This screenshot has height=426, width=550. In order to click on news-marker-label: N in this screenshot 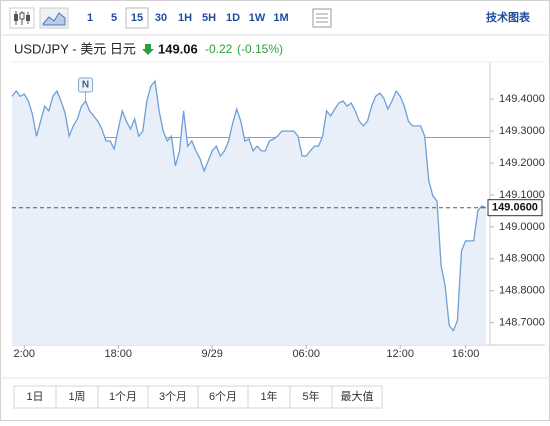, I will do `click(85, 85)`.